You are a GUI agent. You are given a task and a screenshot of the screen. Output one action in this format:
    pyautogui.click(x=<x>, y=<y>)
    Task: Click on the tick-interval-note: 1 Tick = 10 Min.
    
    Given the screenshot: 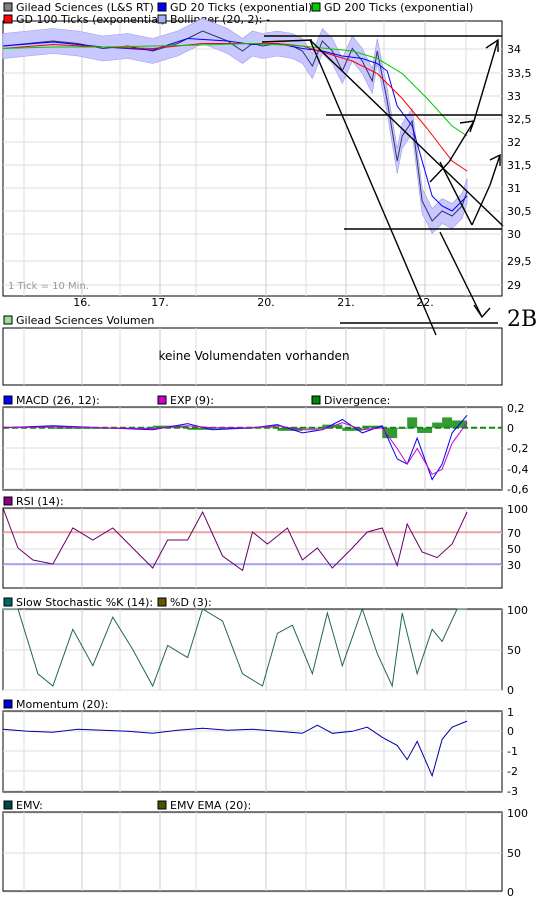 What is the action you would take?
    pyautogui.click(x=48, y=286)
    